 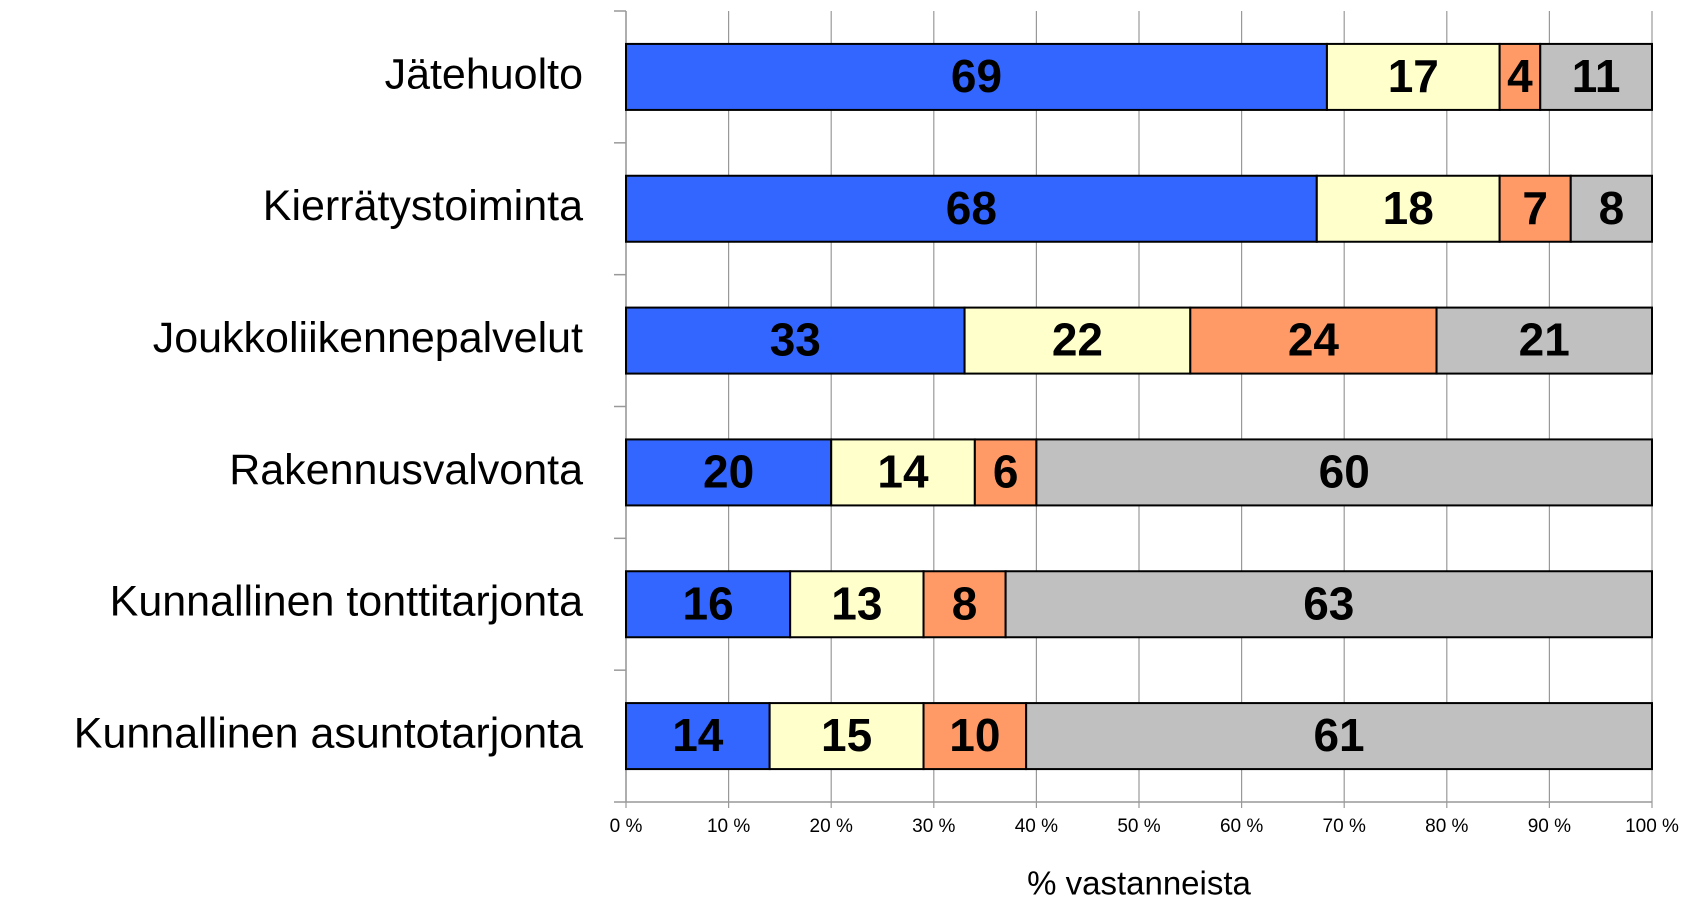 I want to click on value-label: 10, so click(x=974, y=735).